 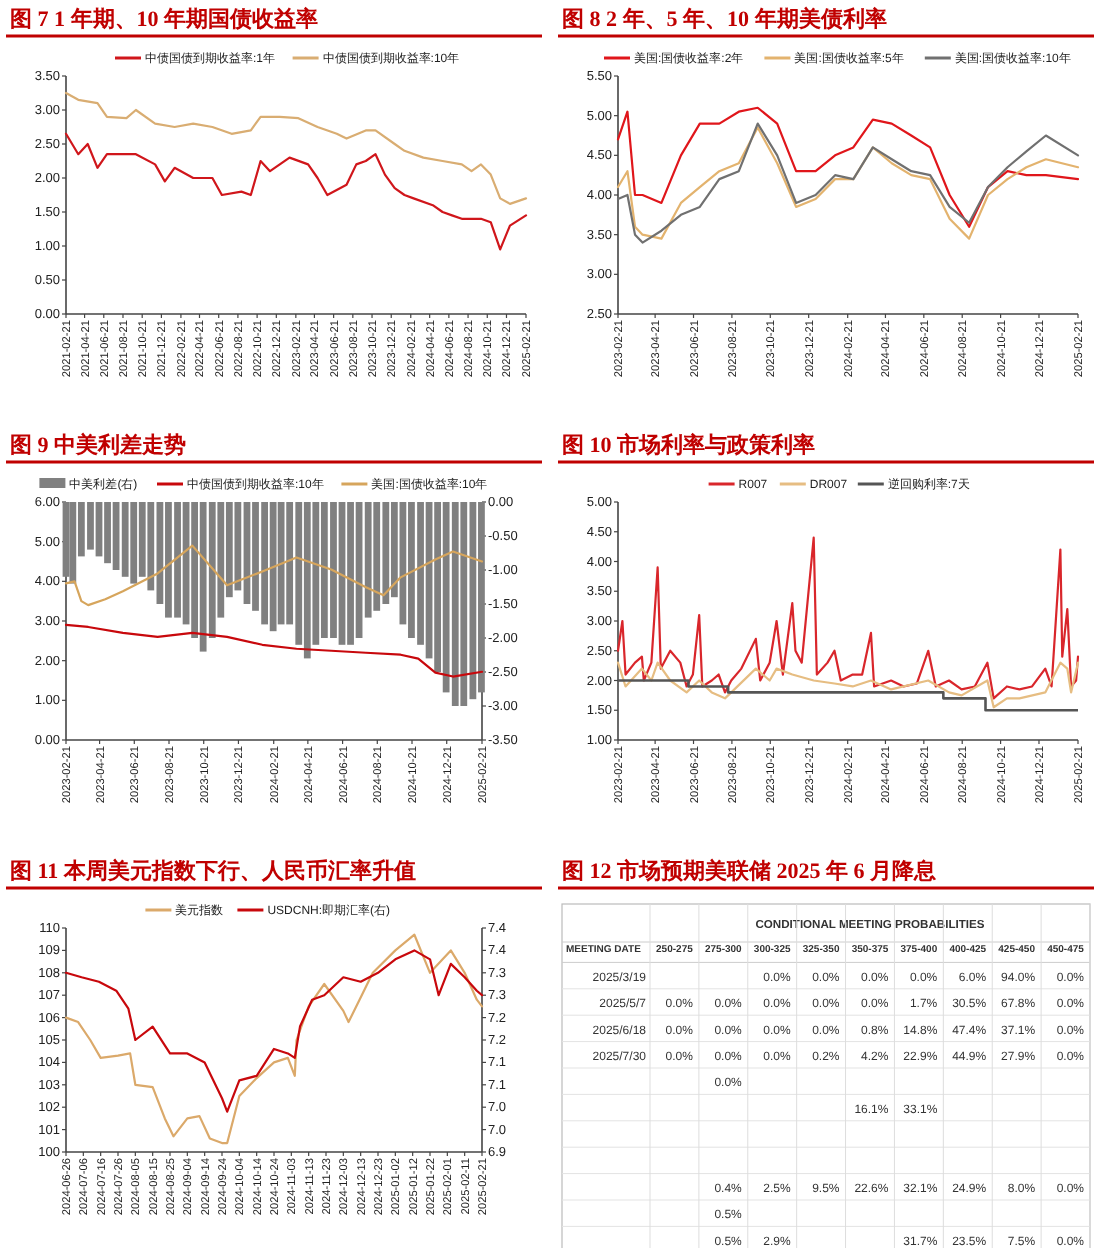 I want to click on text: 图 12 市场预期美联储 2025 年 6 月降息, so click(x=750, y=871).